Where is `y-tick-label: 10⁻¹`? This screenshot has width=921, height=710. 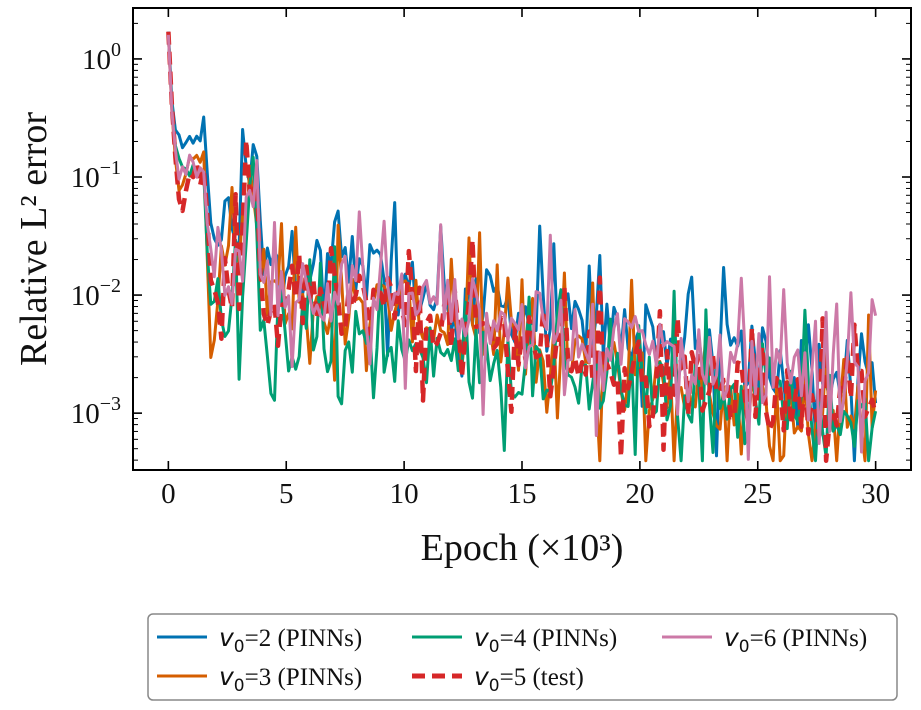
y-tick-label: 10⁻¹ is located at coordinates (96, 175).